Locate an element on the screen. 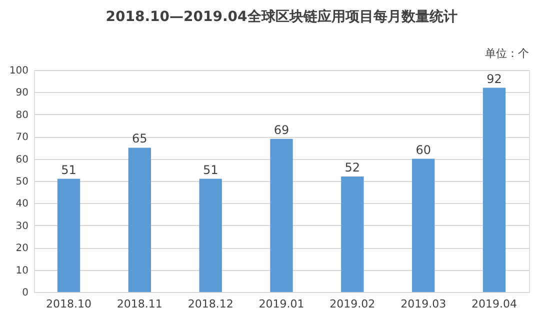 The height and width of the screenshot is (324, 555). x-tick-label: 2018.11 is located at coordinates (139, 304).